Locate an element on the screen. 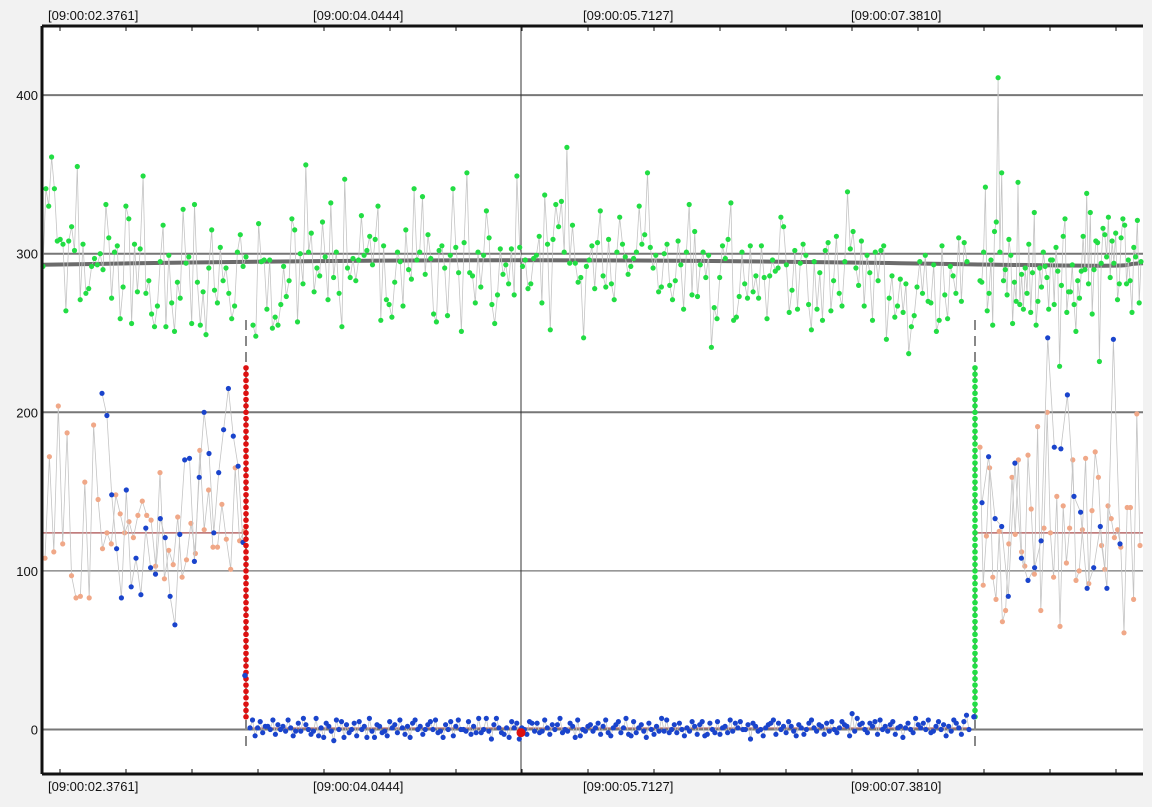  x-tick-label-top: [09:00:02.3761] is located at coordinates (93, 15).